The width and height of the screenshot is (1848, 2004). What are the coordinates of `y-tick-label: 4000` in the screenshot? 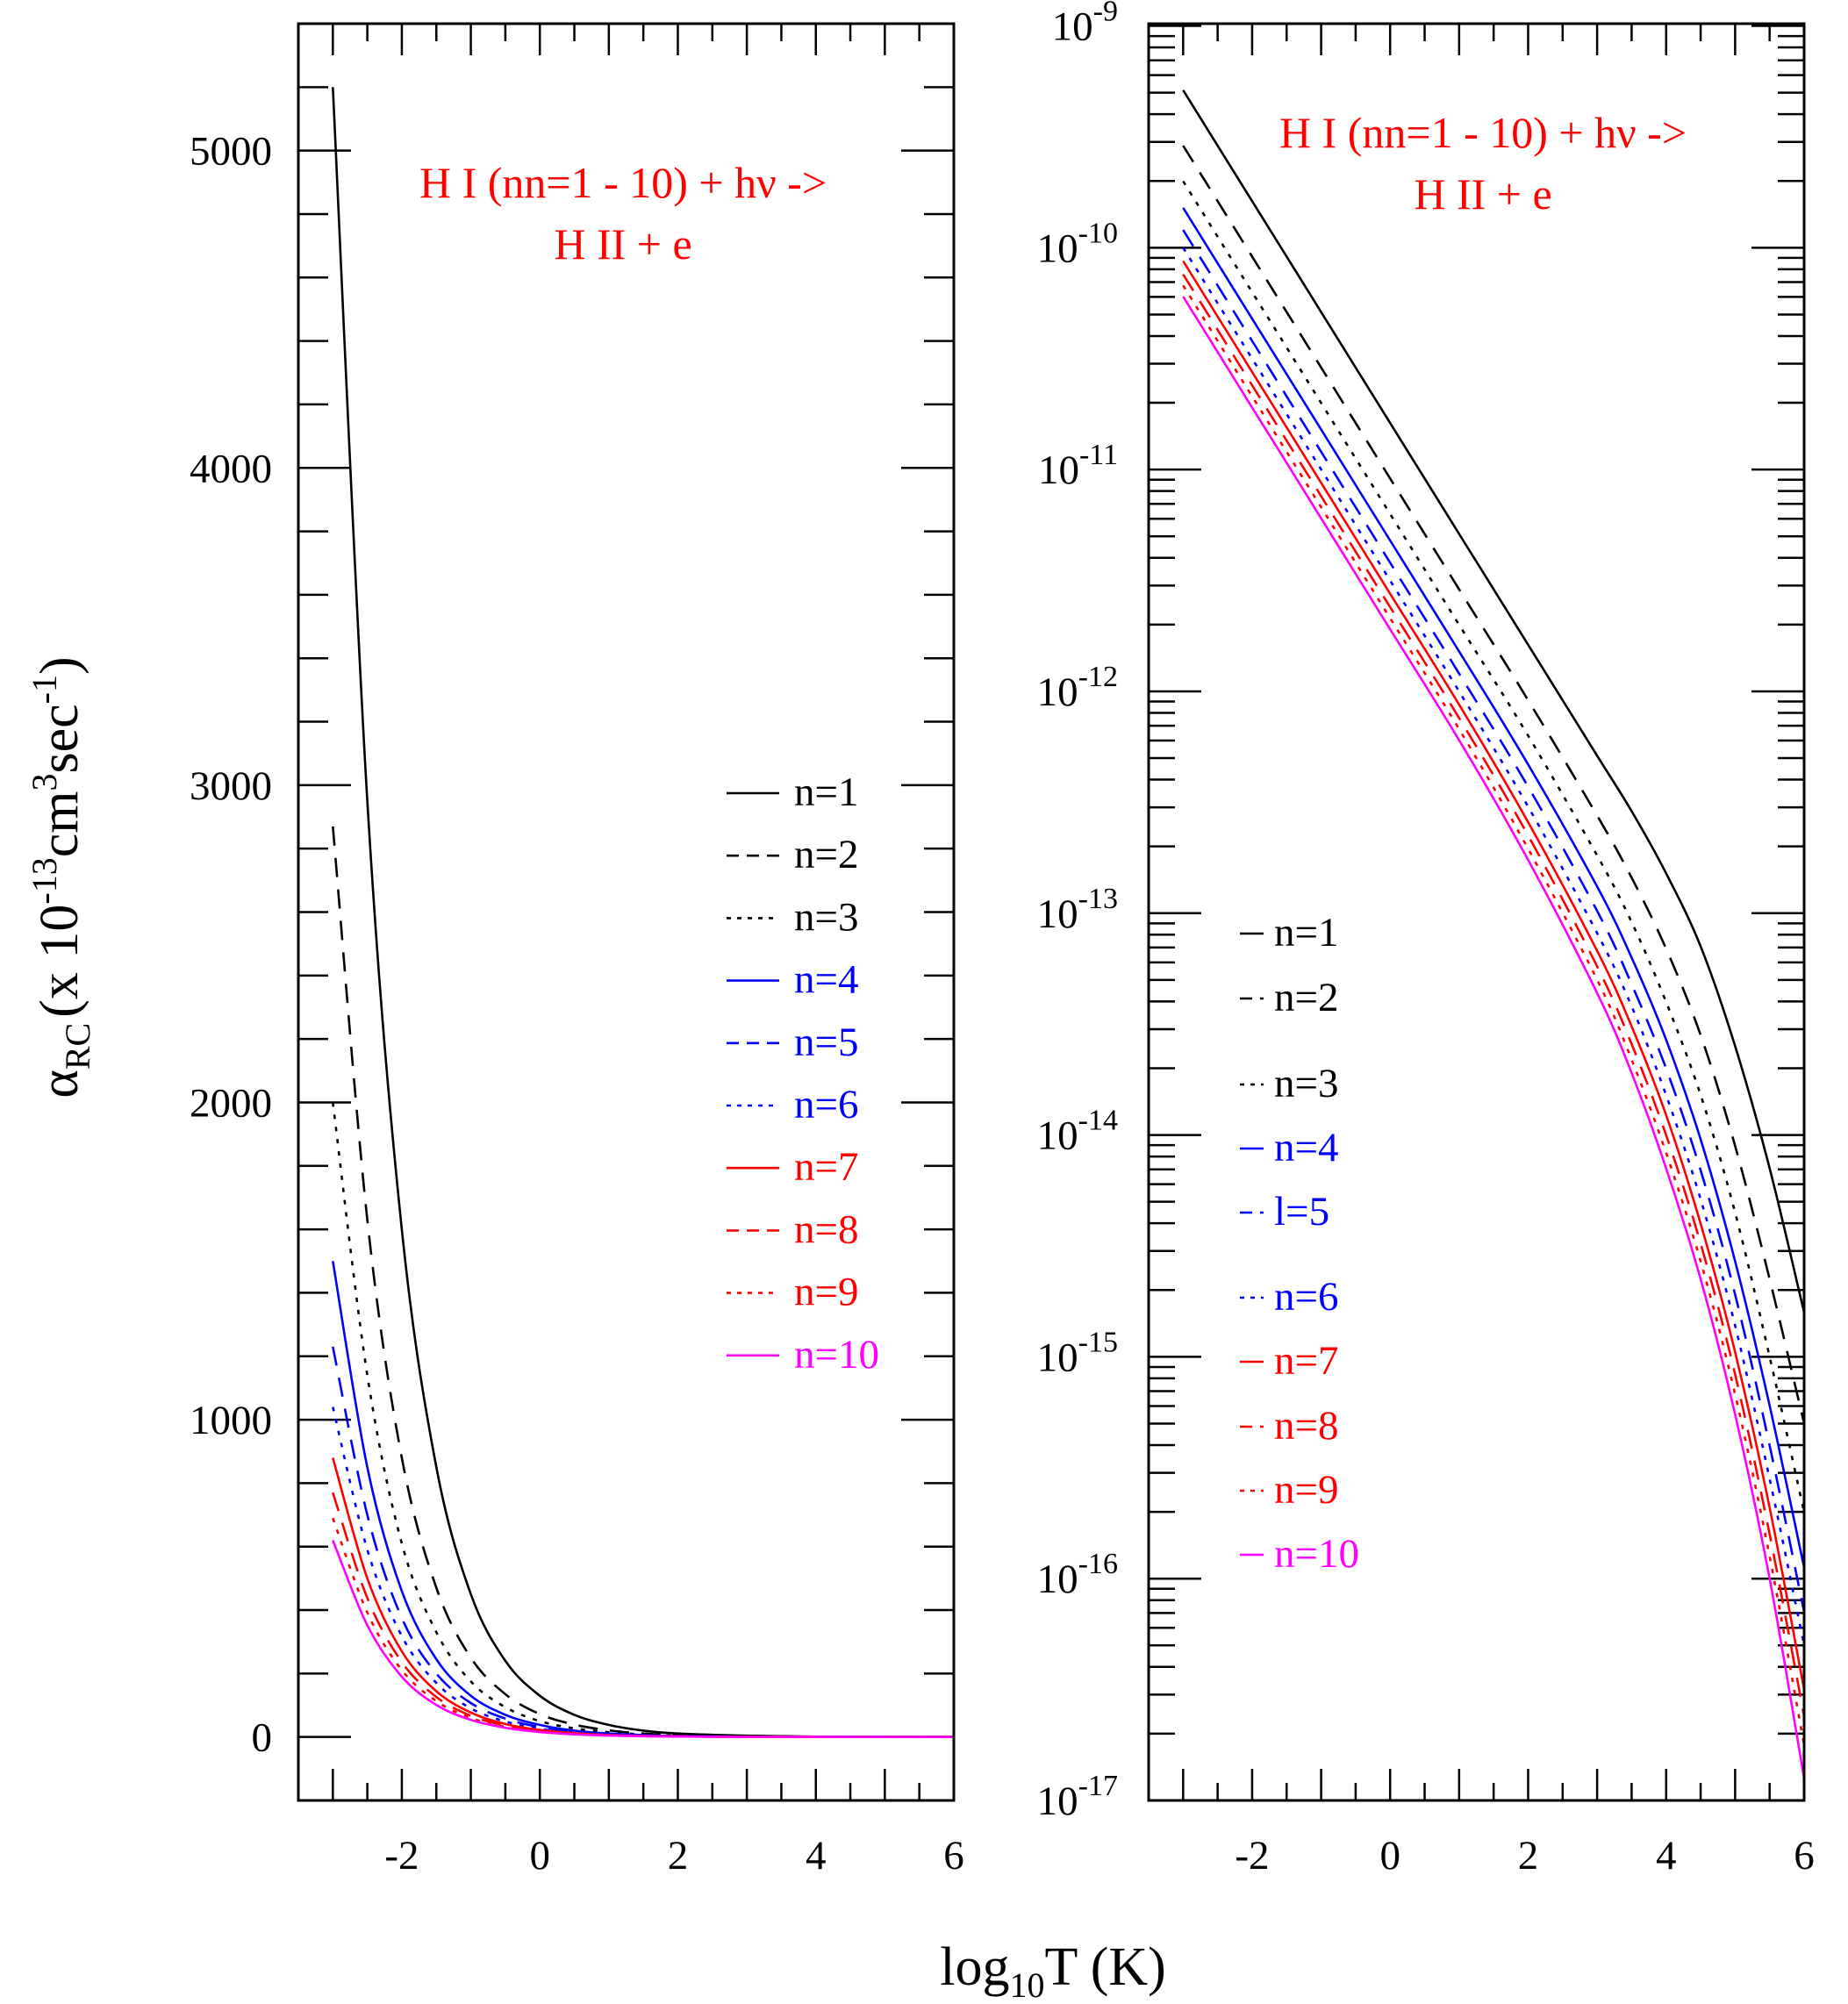 It's located at (231, 468).